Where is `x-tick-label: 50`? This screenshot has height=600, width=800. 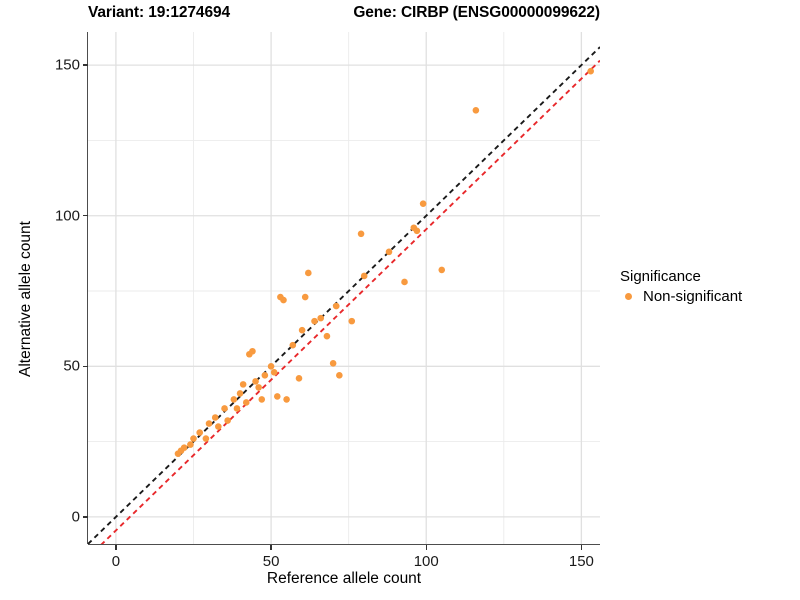 x-tick-label: 50 is located at coordinates (271, 561).